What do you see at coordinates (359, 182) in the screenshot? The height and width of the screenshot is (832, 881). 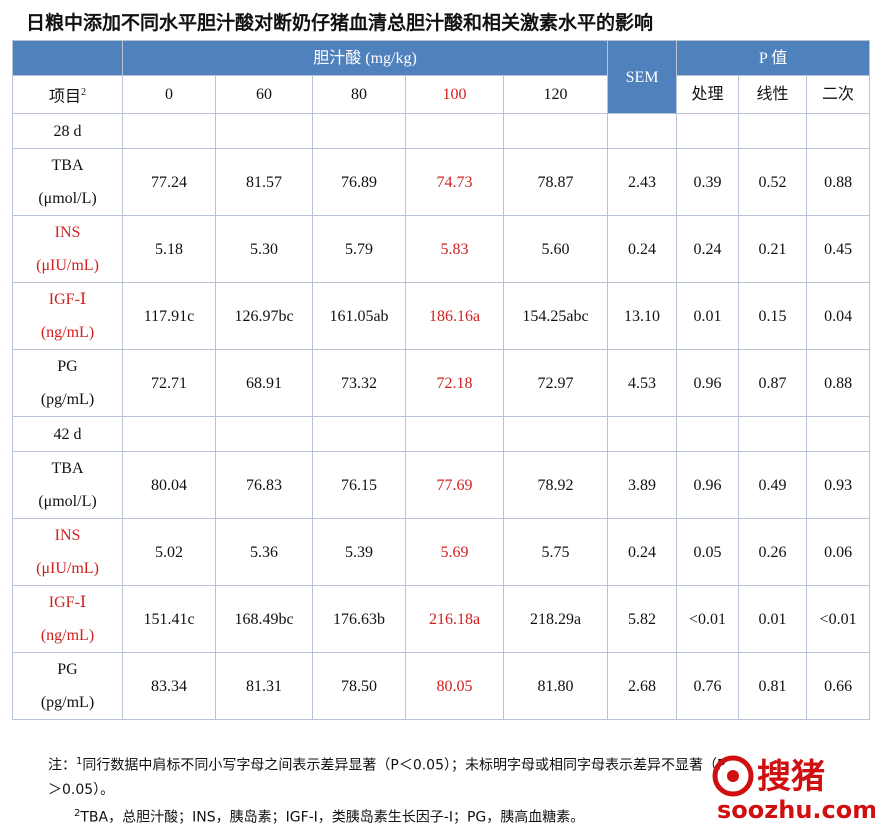 I see `cell: 76.89` at bounding box center [359, 182].